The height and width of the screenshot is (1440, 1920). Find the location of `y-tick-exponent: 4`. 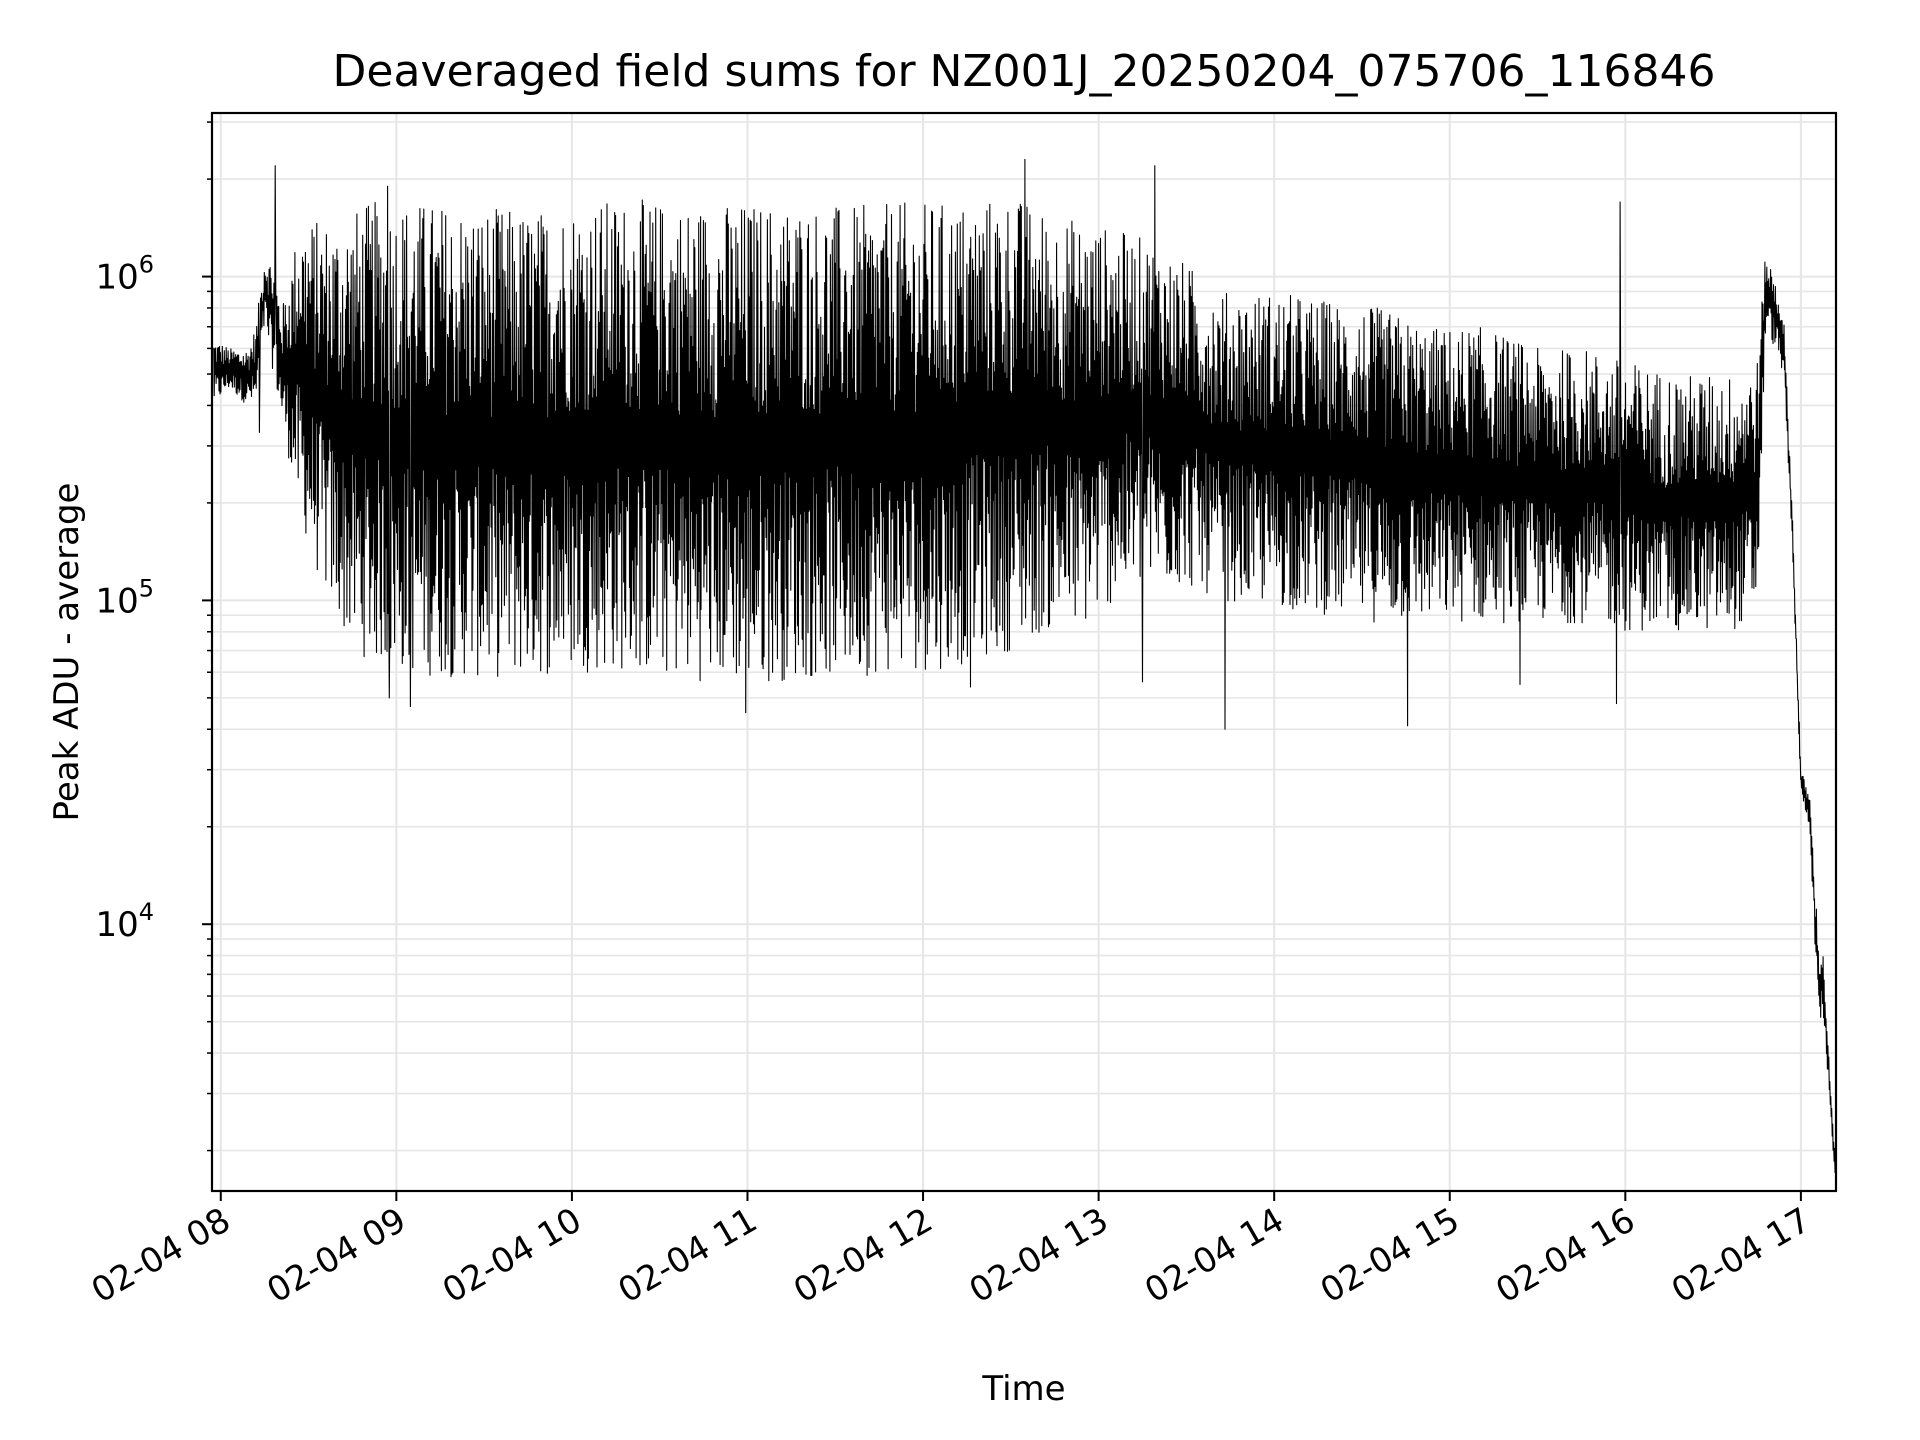

y-tick-exponent: 4 is located at coordinates (146, 912).